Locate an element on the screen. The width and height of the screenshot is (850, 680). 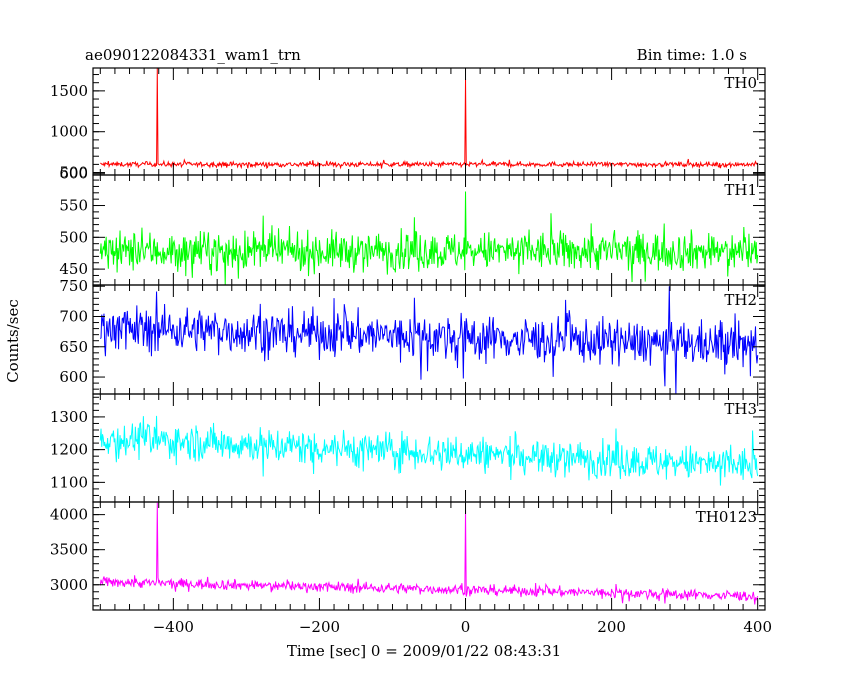
panel-name-label: TH1 is located at coordinates (740, 190).